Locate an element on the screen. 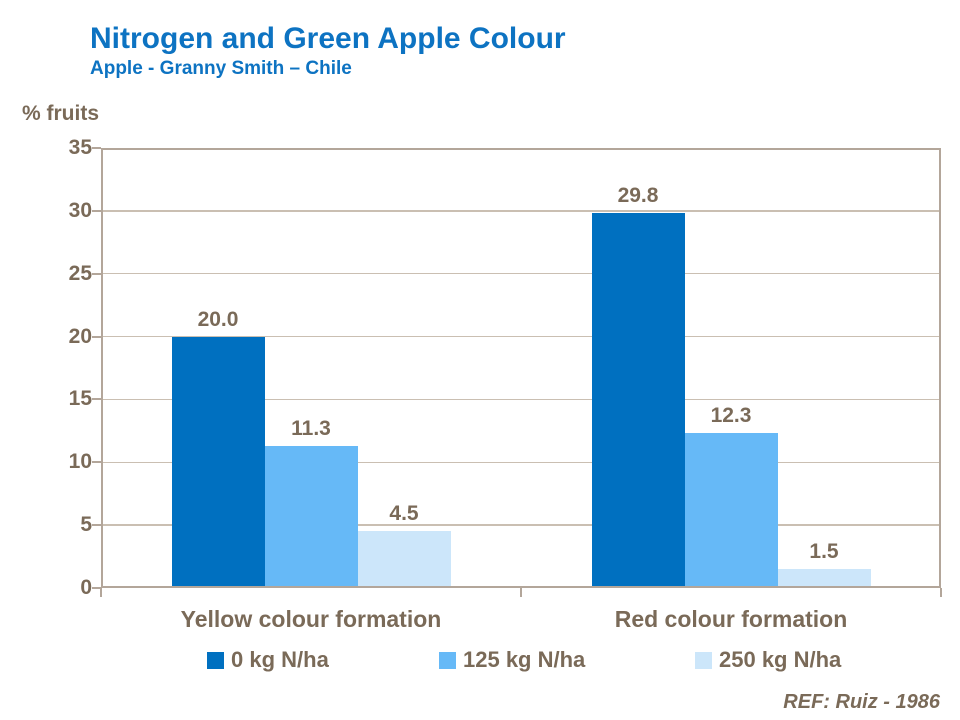 This screenshot has height=720, width=960. bar-value-label: 1.5 is located at coordinates (824, 552).